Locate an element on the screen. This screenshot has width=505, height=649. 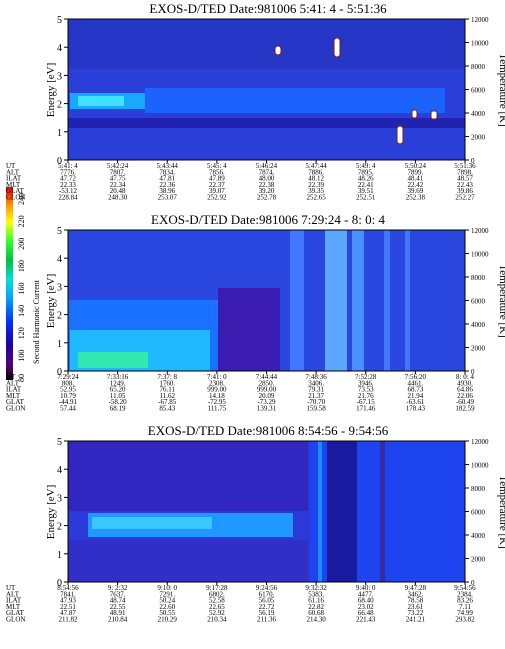
table-cell: 22.33 is located at coordinates (68, 185).